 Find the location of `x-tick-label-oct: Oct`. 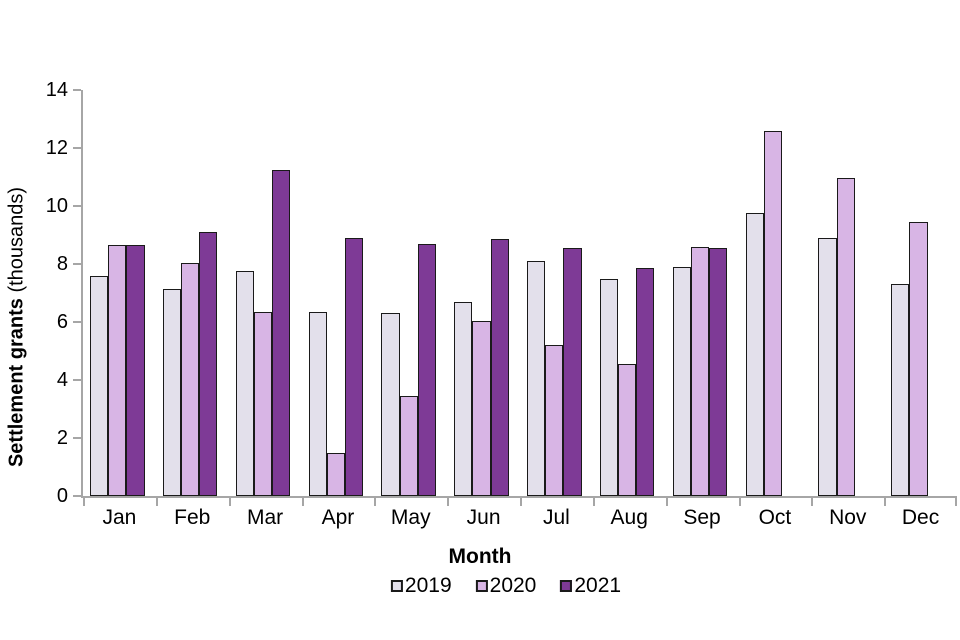

x-tick-label-oct: Oct is located at coordinates (775, 517).